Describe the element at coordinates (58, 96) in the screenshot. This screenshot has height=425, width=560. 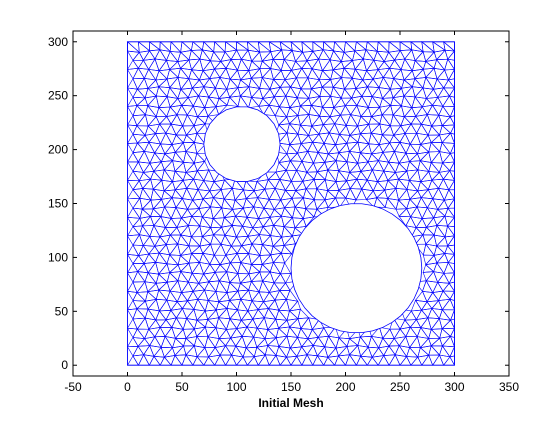
I see `y-tick-label: 250` at that location.